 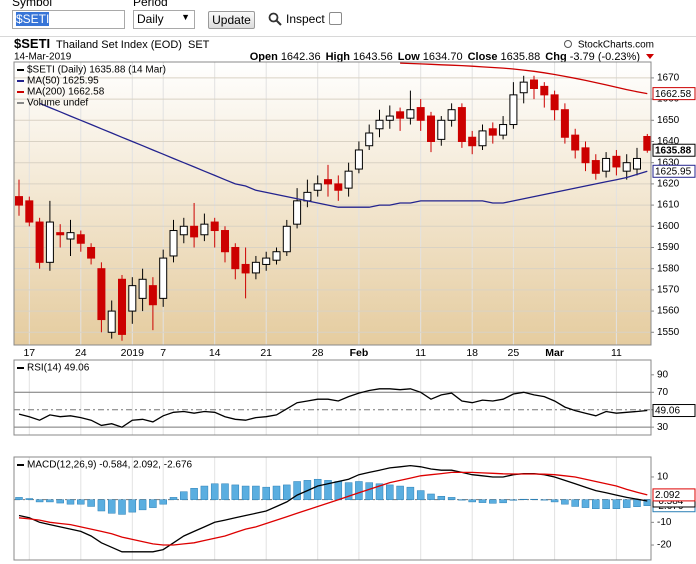 I want to click on value-tag-label: 1625.95, so click(x=673, y=171).